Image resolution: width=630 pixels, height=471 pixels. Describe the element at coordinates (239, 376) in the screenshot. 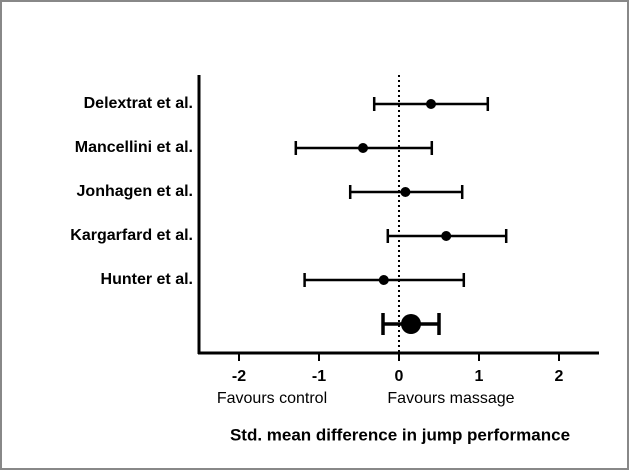

I see `x-tick-label: -2` at that location.